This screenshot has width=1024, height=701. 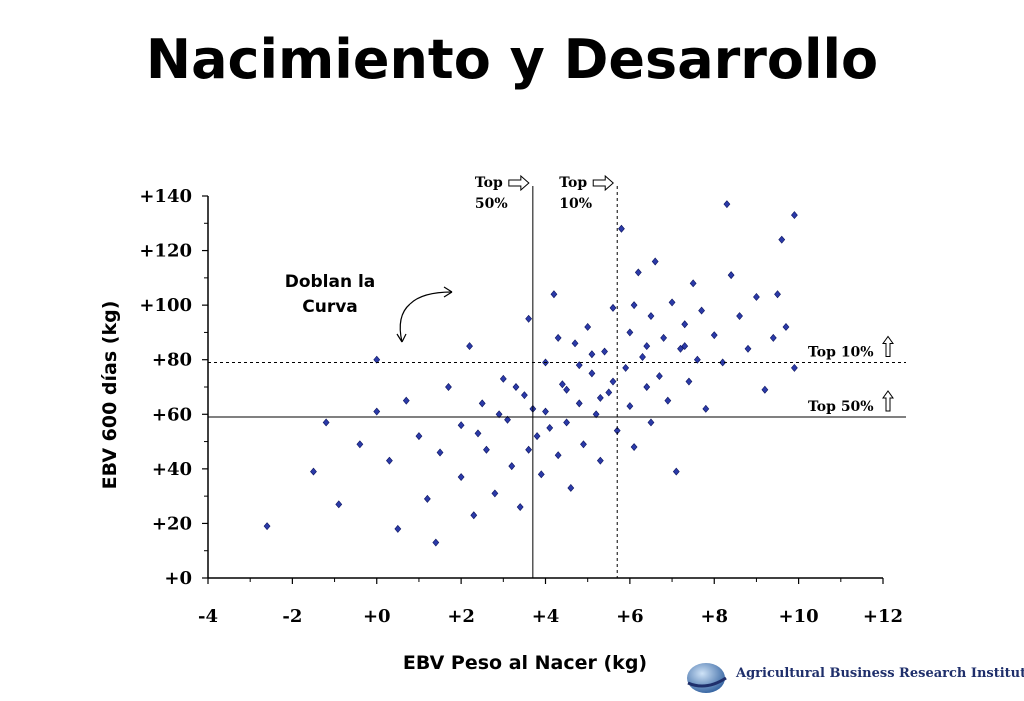 What do you see at coordinates (172, 469) in the screenshot?
I see `y-tick-label: +40` at bounding box center [172, 469].